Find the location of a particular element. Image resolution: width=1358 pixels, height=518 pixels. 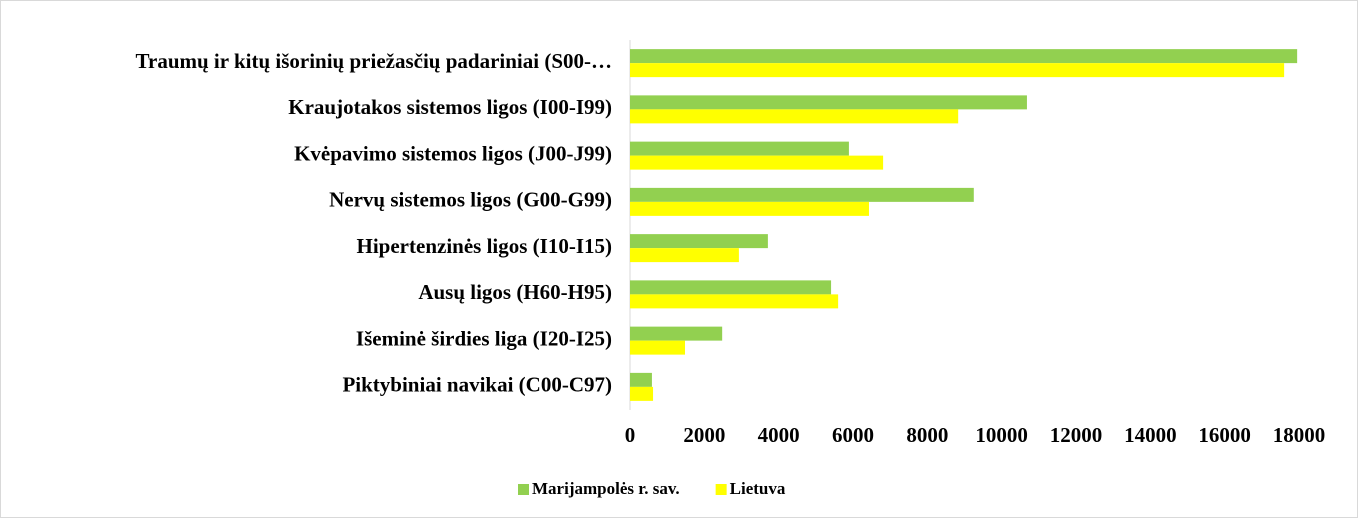

legend-label: Lietuva is located at coordinates (758, 488).